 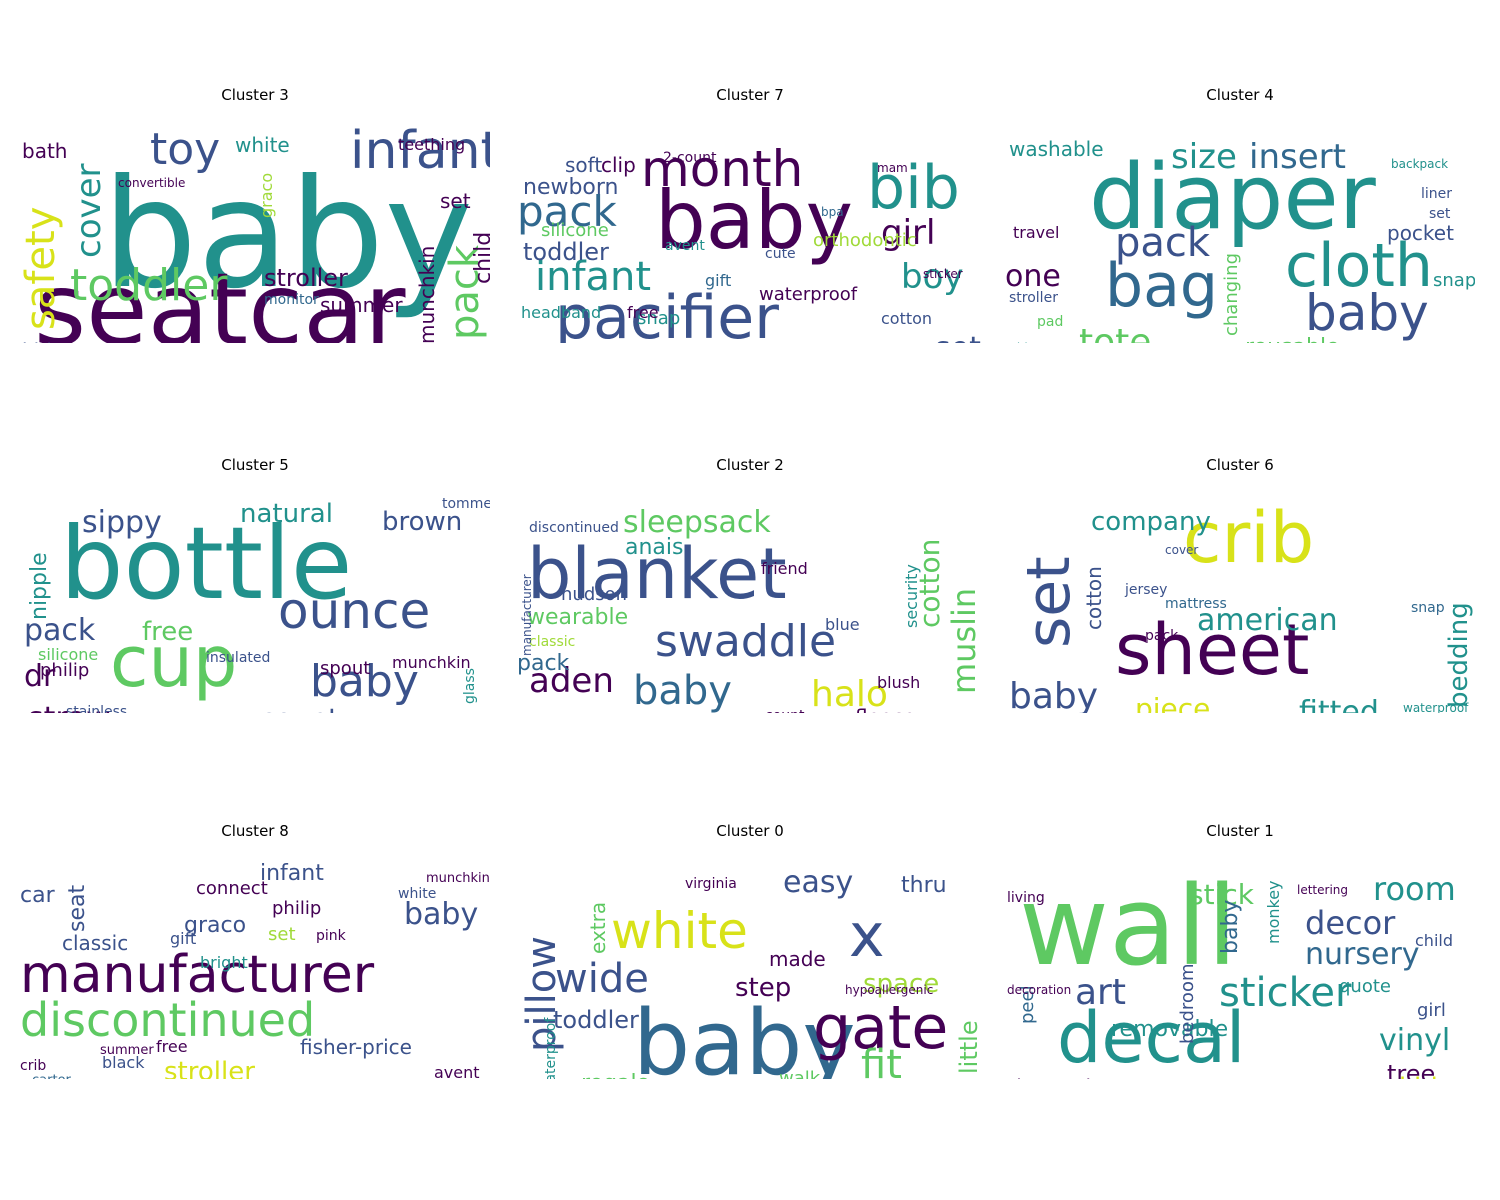 I want to click on cluster-title: Cluster 0, so click(x=750, y=831).